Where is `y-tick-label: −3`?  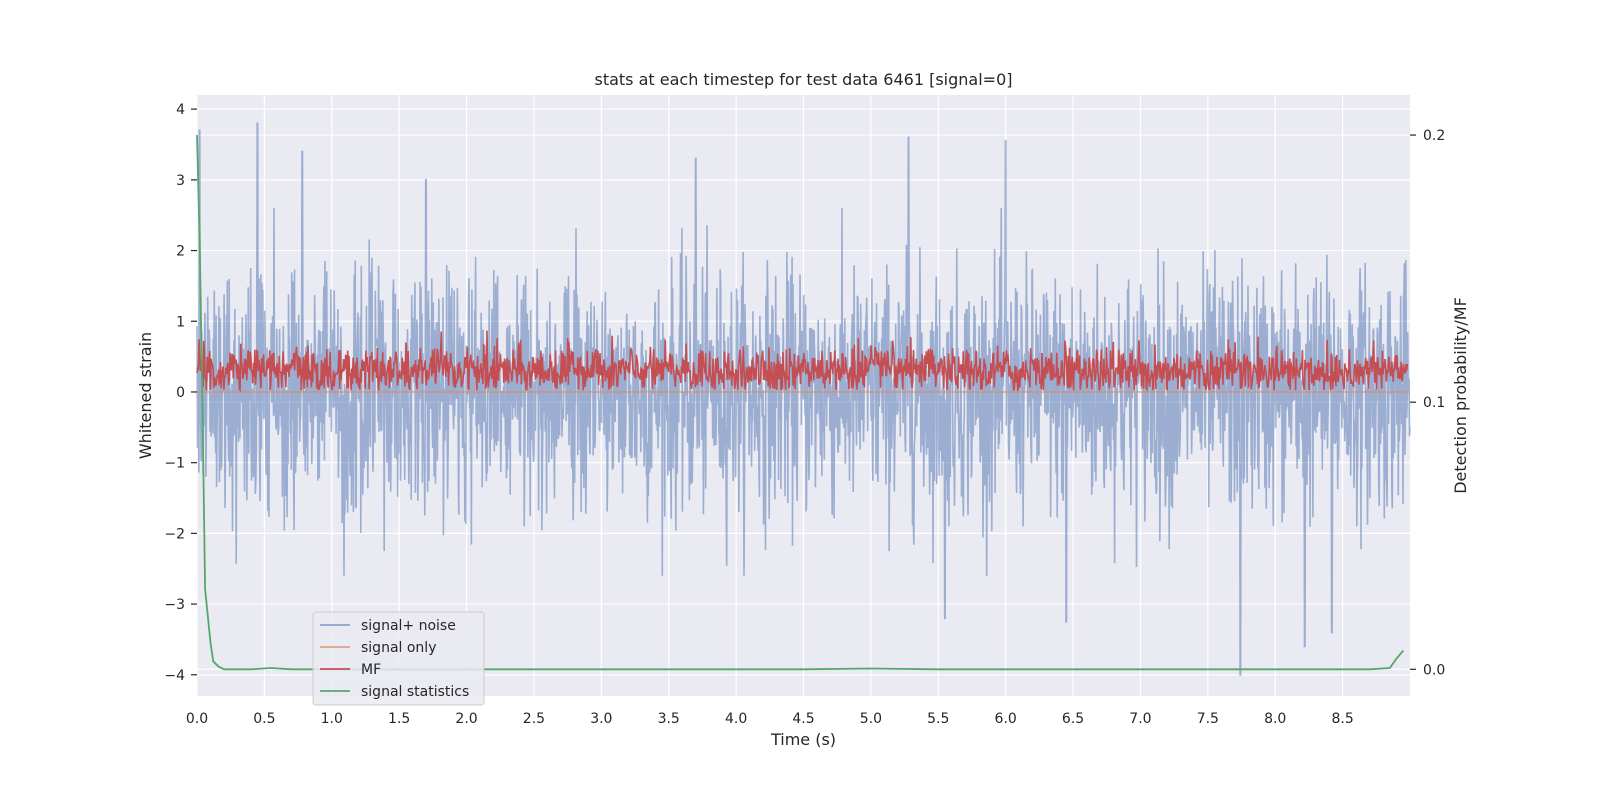
y-tick-label: −3 is located at coordinates (174, 605).